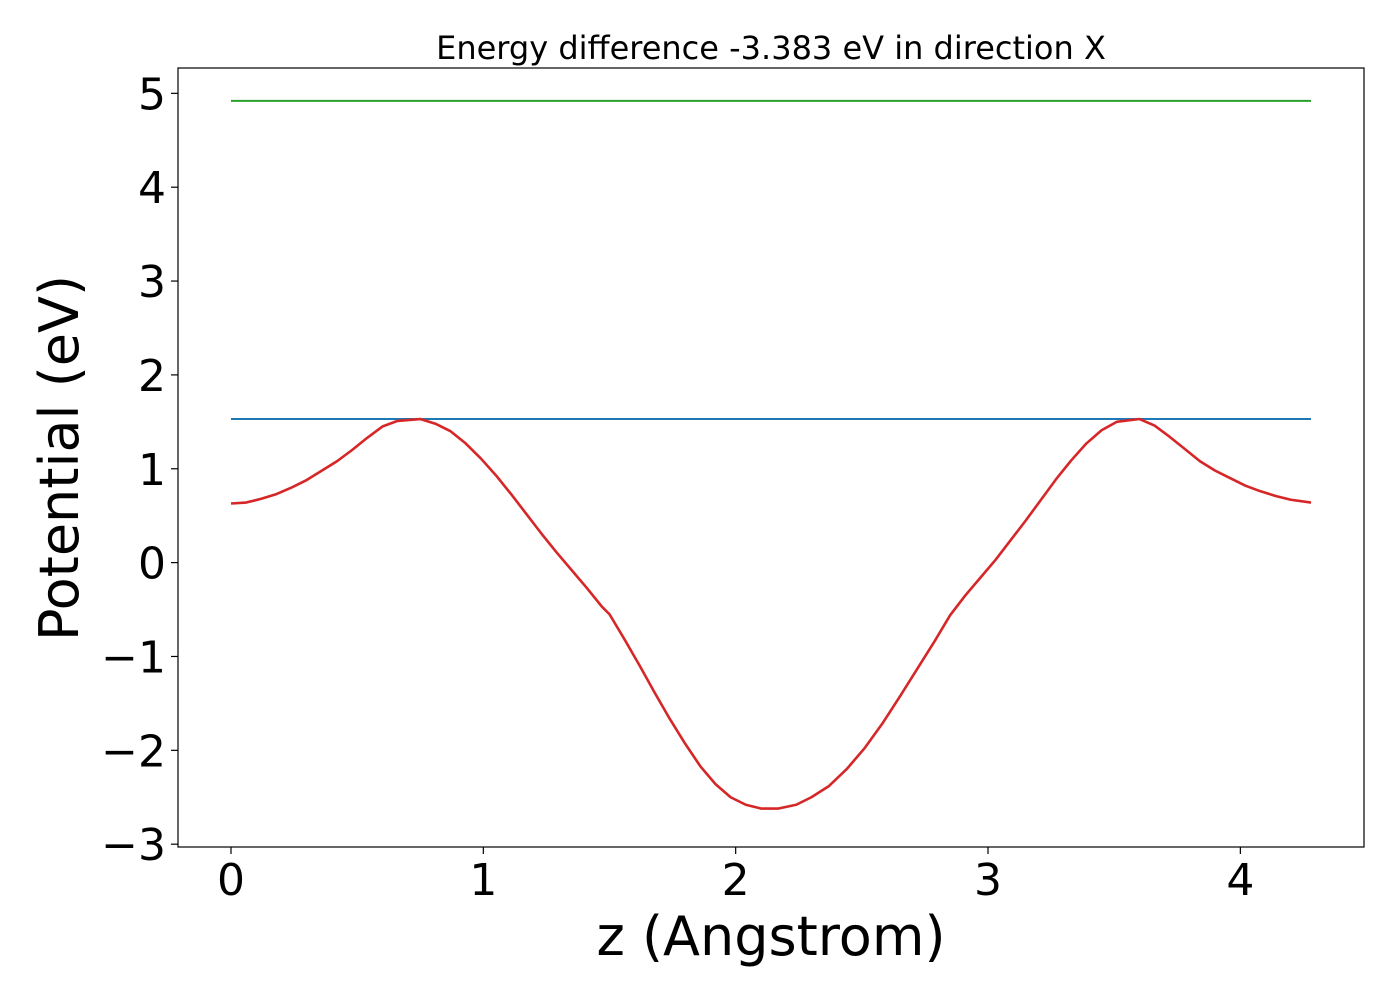  I want to click on x-tick-label: 3, so click(988, 880).